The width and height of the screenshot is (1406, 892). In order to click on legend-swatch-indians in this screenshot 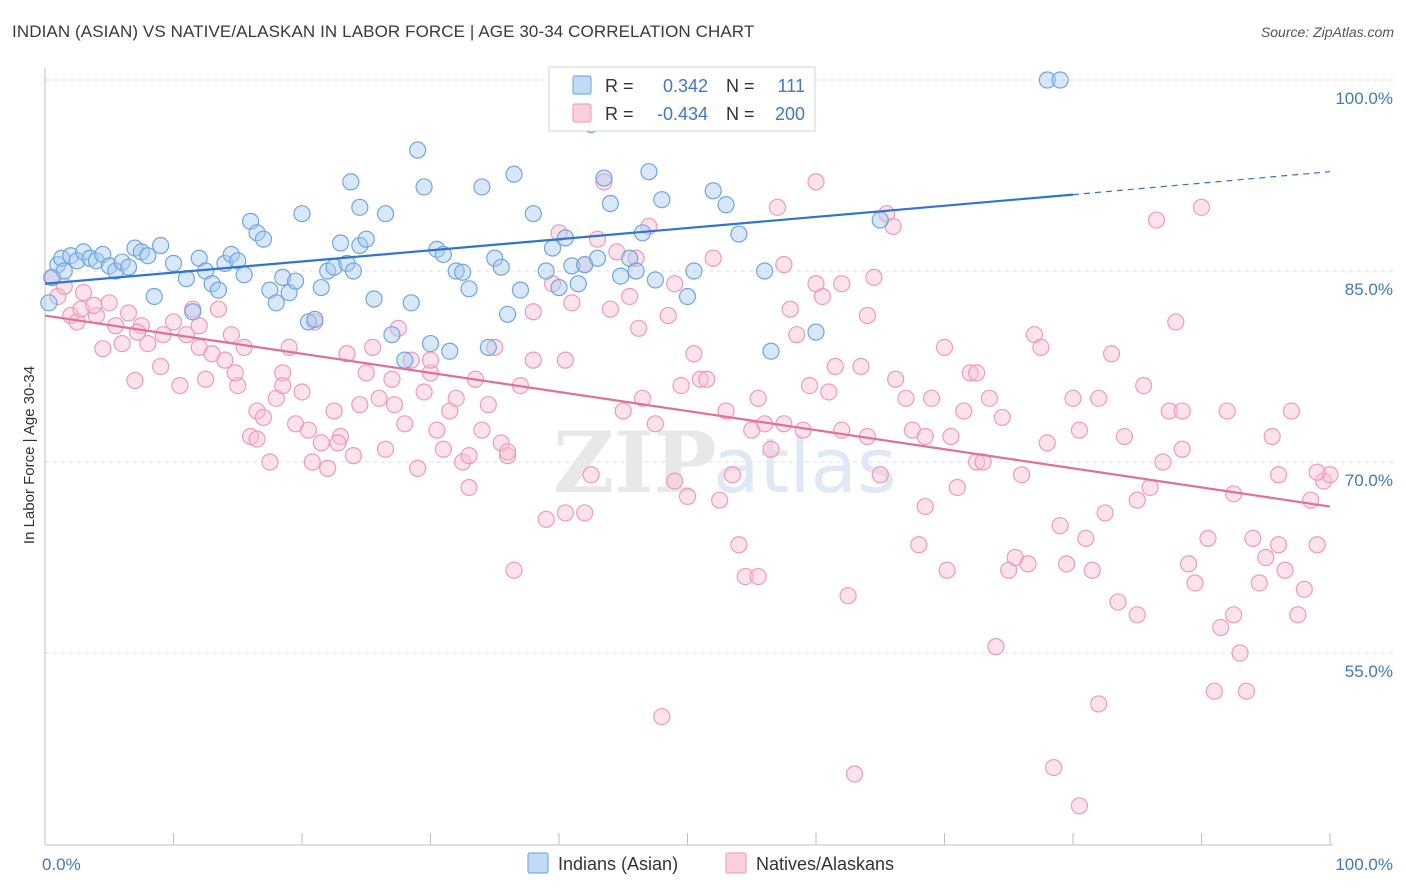, I will do `click(582, 85)`.